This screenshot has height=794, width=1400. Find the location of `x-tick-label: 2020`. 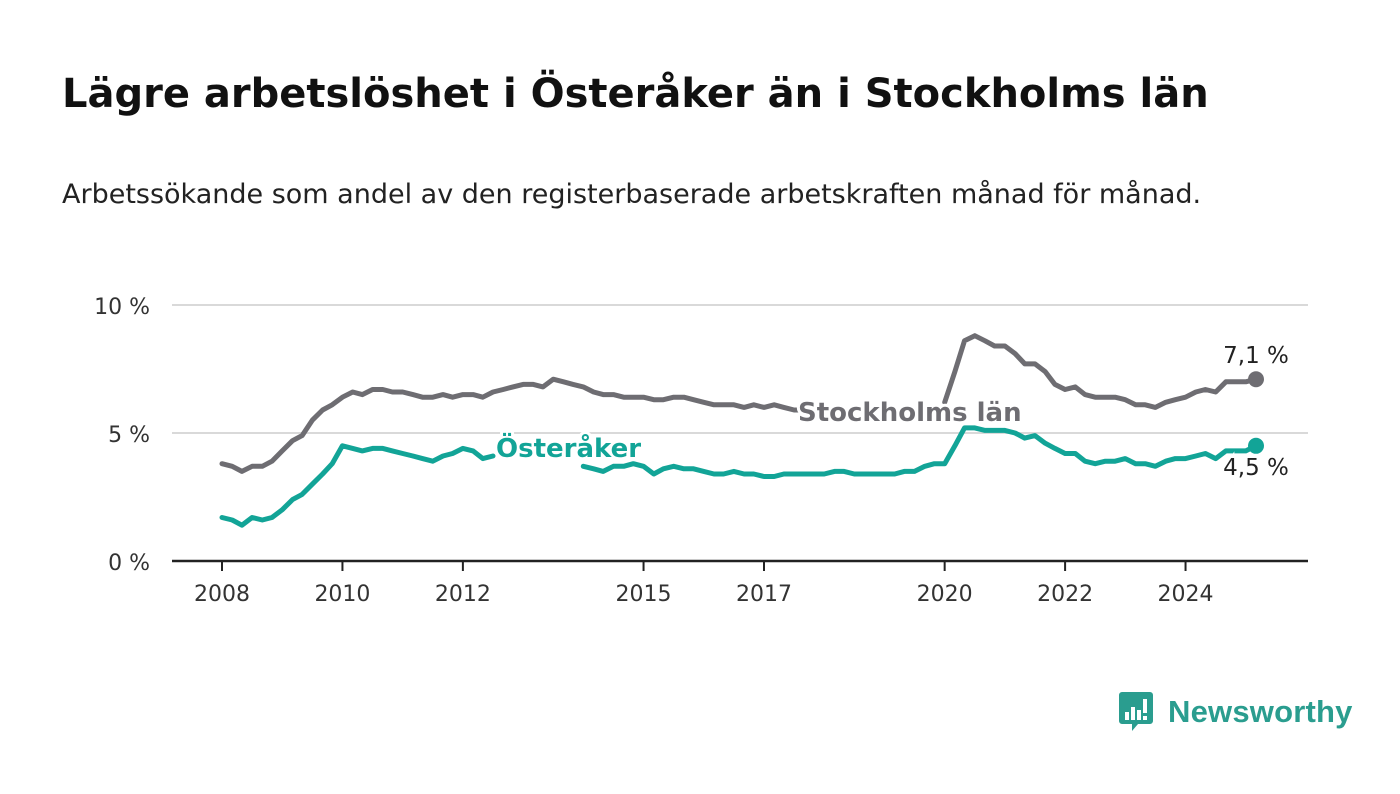

x-tick-label: 2020 is located at coordinates (945, 594).